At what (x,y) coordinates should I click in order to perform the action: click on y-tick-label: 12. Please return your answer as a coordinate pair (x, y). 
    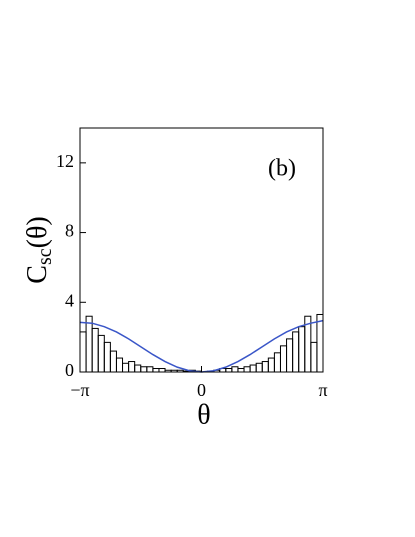
    Looking at the image, I should click on (65, 161).